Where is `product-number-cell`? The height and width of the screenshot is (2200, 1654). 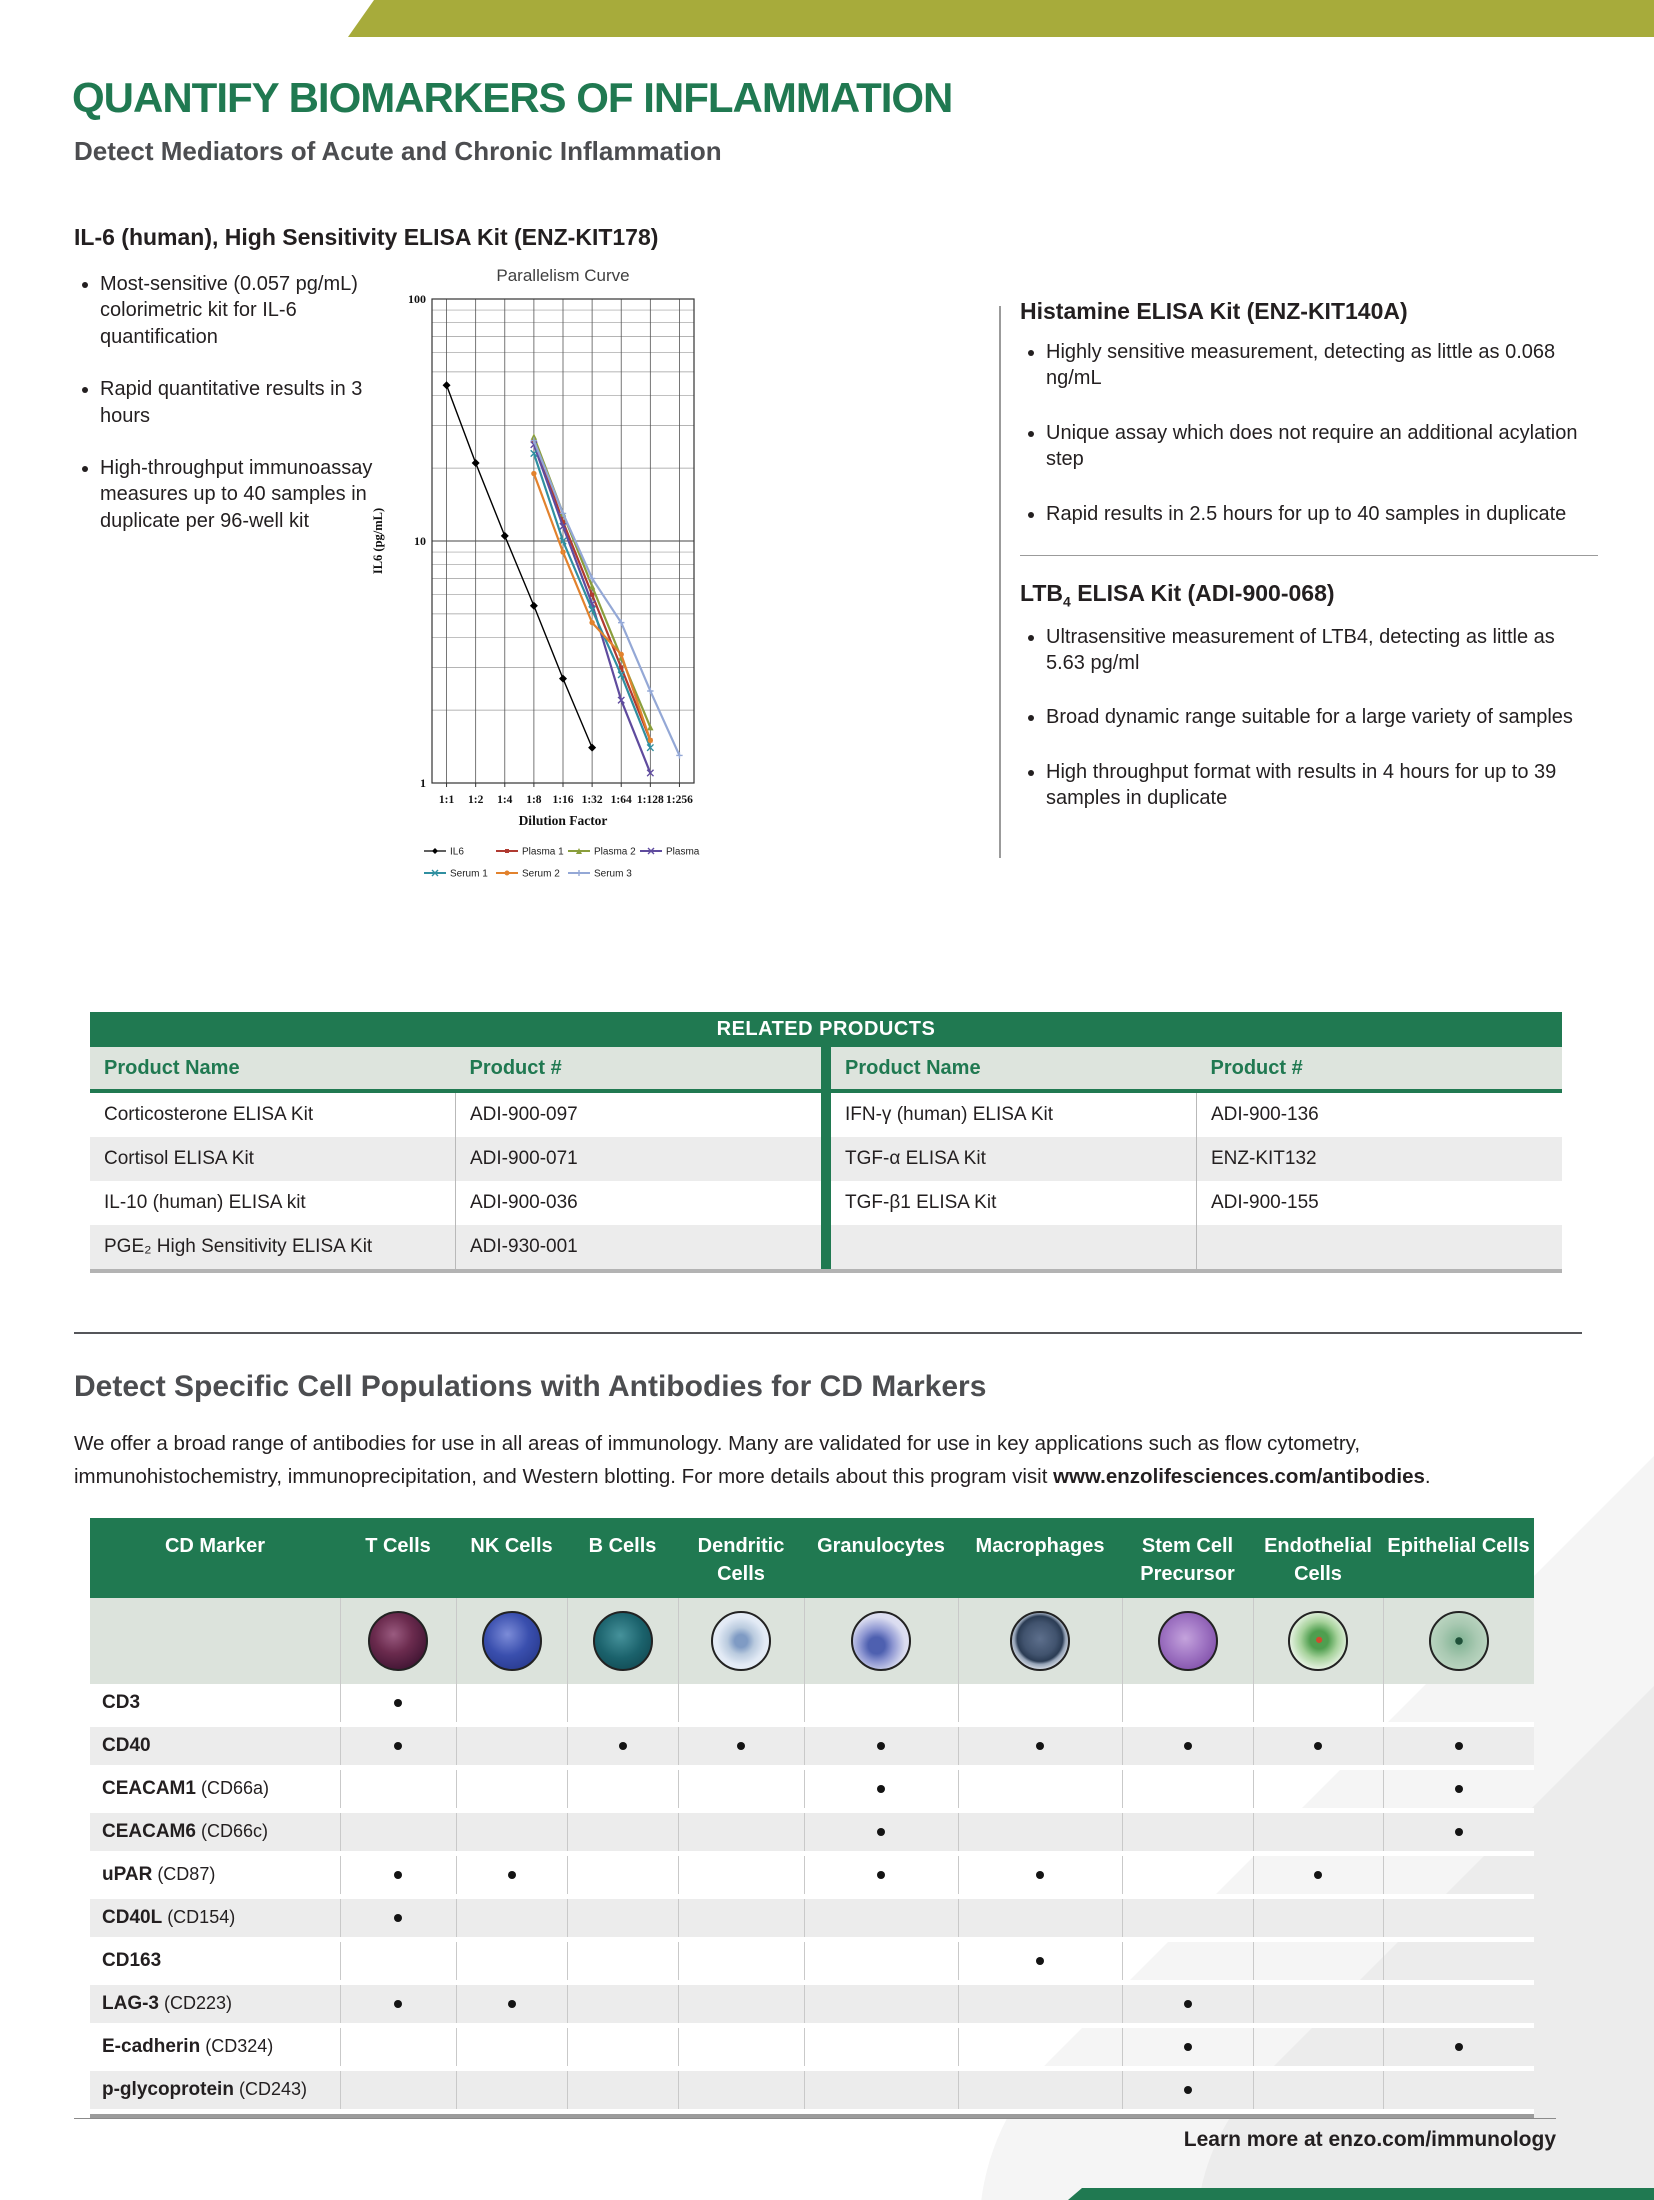
product-number-cell is located at coordinates (1379, 1247).